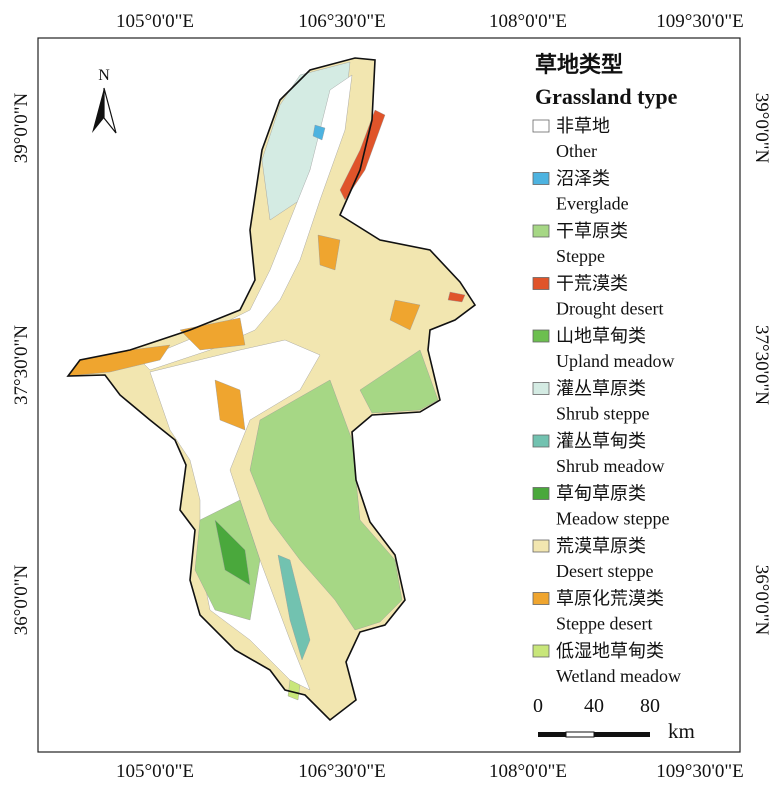 The height and width of the screenshot is (787, 781). Describe the element at coordinates (610, 599) in the screenshot. I see `legend-label-zh: 草原化荒漠类` at that location.